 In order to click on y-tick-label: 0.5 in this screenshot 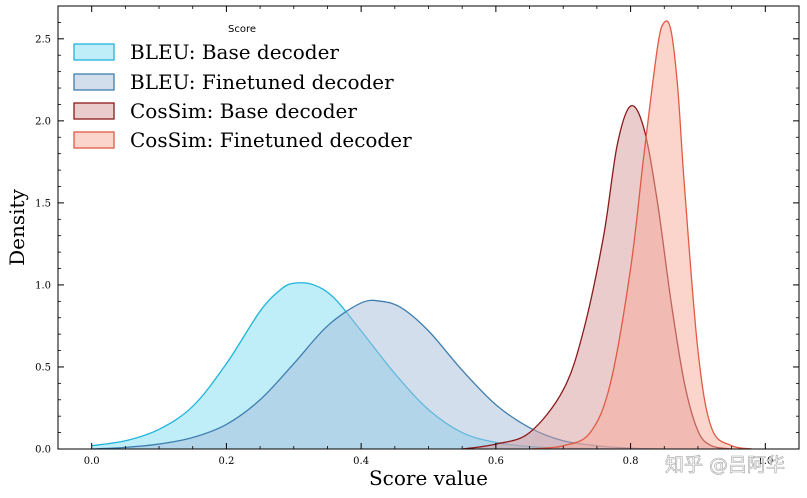, I will do `click(43, 367)`.